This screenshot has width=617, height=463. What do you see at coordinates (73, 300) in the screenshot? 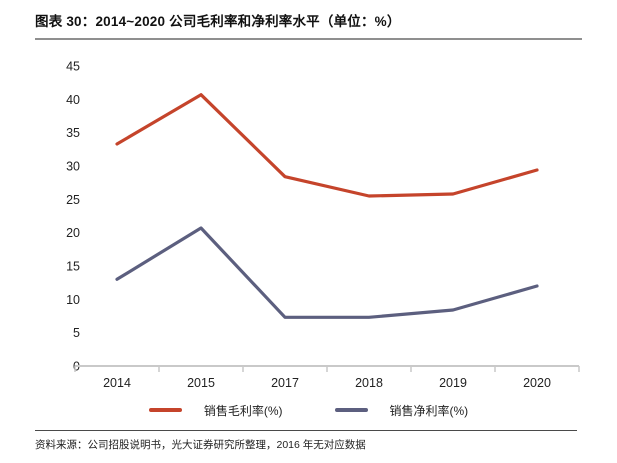
I see `y-axis-tick-label: 10` at bounding box center [73, 300].